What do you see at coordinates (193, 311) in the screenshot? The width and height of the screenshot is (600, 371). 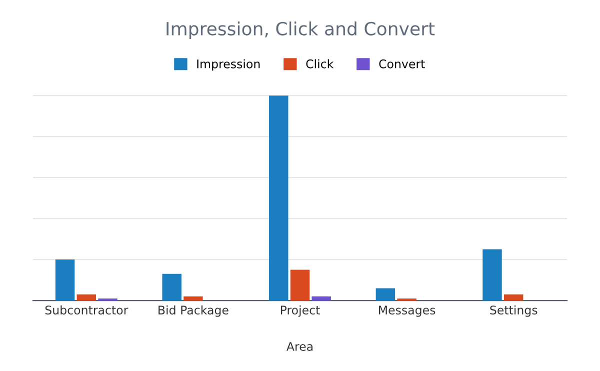 I see `x-tick-label: Bid Package` at bounding box center [193, 311].